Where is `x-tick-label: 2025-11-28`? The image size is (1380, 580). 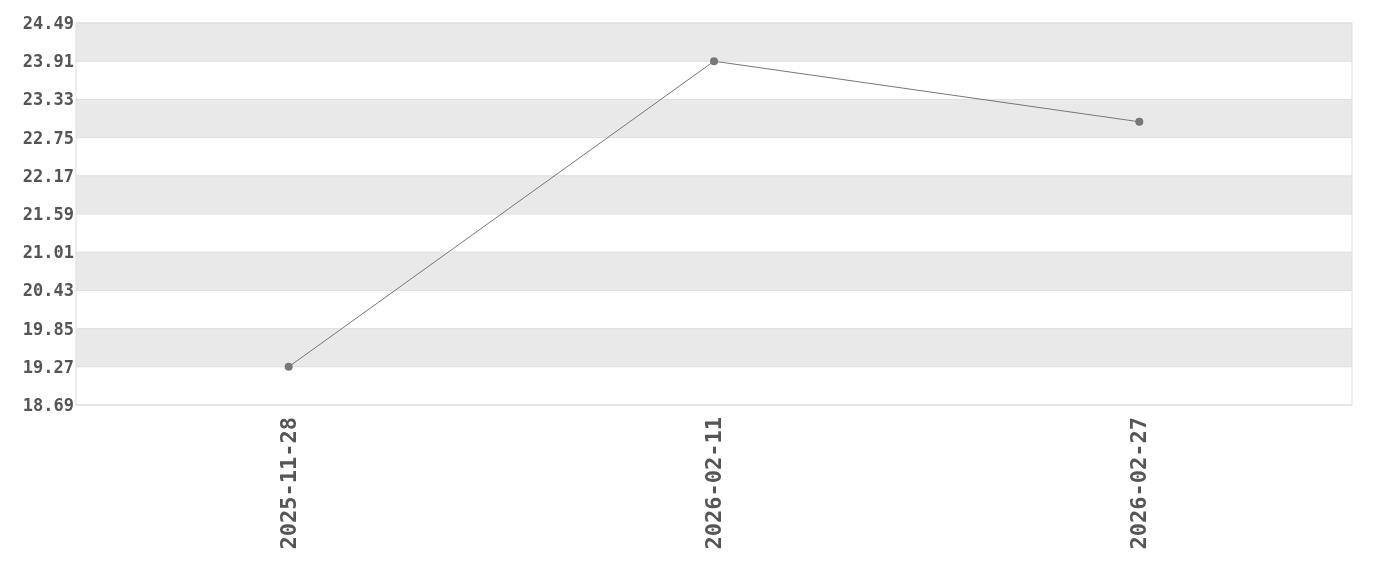 x-tick-label: 2025-11-28 is located at coordinates (288, 483).